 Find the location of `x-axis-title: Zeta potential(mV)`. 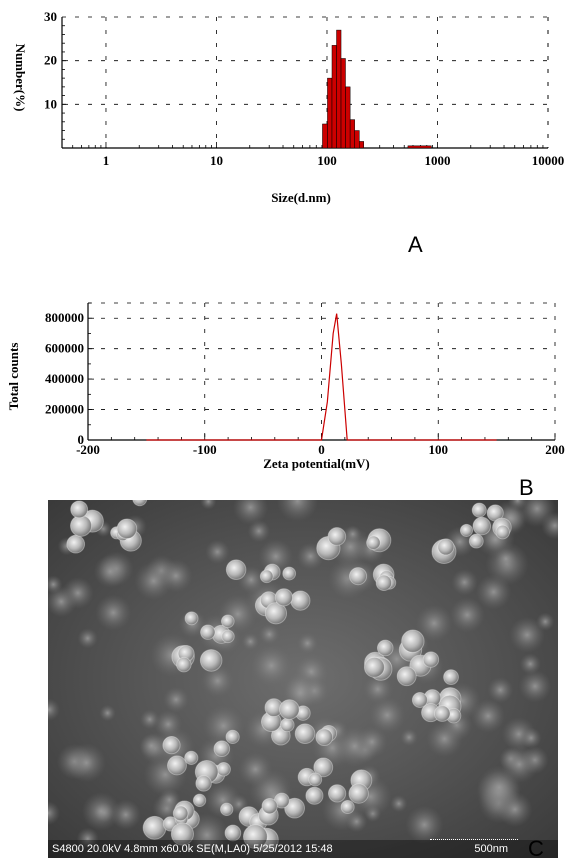

x-axis-title: Zeta potential(mV) is located at coordinates (316, 463).